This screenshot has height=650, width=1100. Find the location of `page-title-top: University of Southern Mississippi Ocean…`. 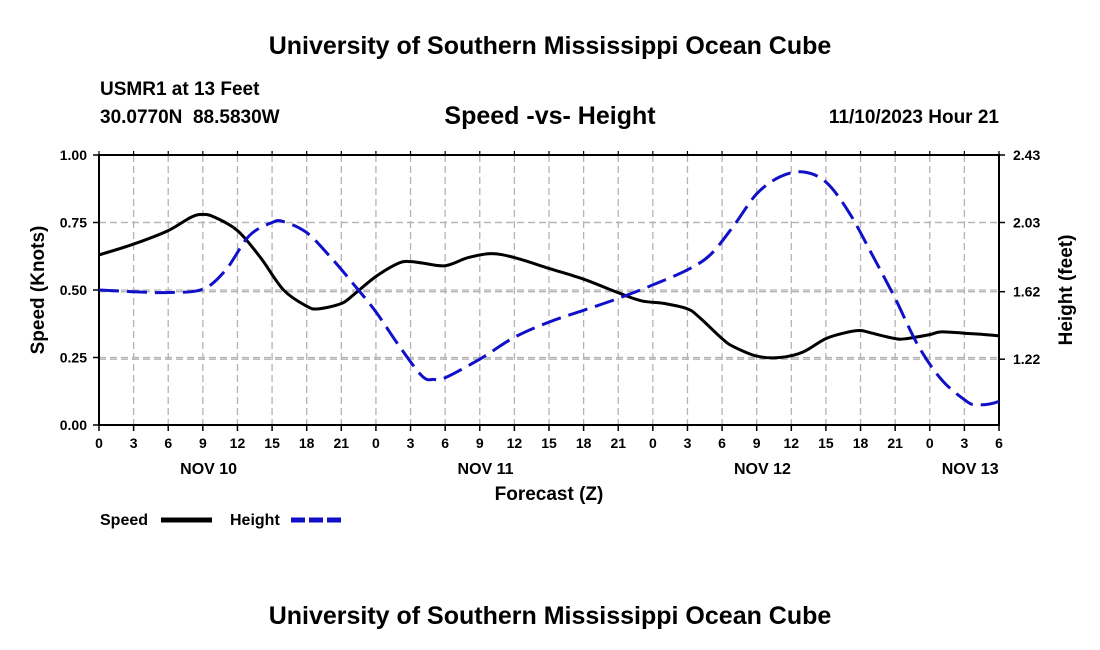

page-title-top: University of Southern Mississippi Ocean… is located at coordinates (550, 46).